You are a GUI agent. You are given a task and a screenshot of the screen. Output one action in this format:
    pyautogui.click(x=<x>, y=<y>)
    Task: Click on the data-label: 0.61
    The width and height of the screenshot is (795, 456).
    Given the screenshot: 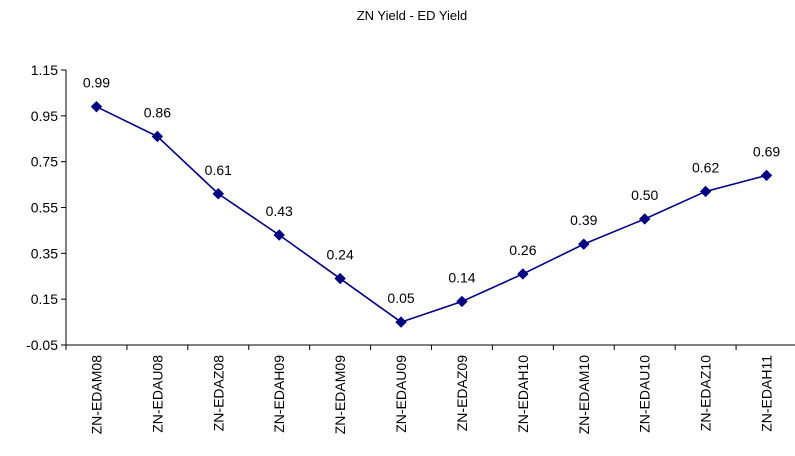 What is the action you would take?
    pyautogui.click(x=218, y=170)
    